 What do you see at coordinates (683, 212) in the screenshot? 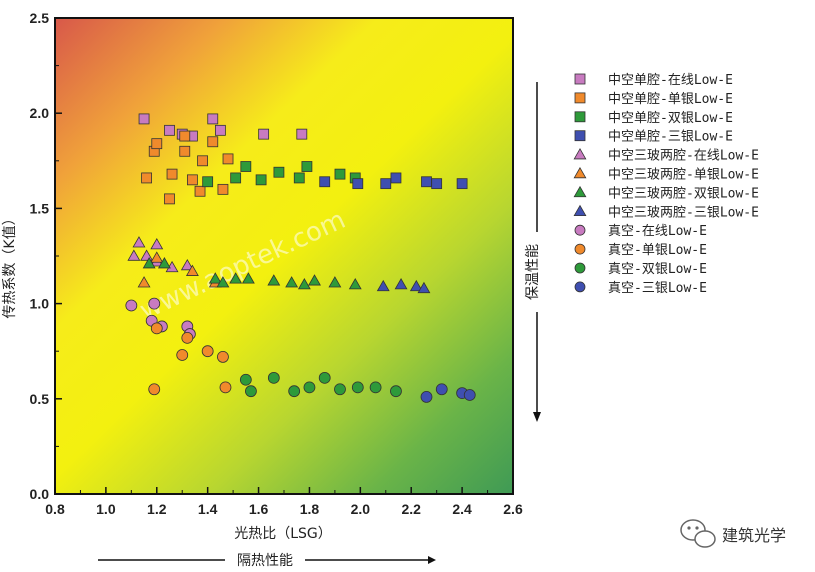
I see `legend-entry: 中空三玻两腔-三银Low-E` at bounding box center [683, 212].